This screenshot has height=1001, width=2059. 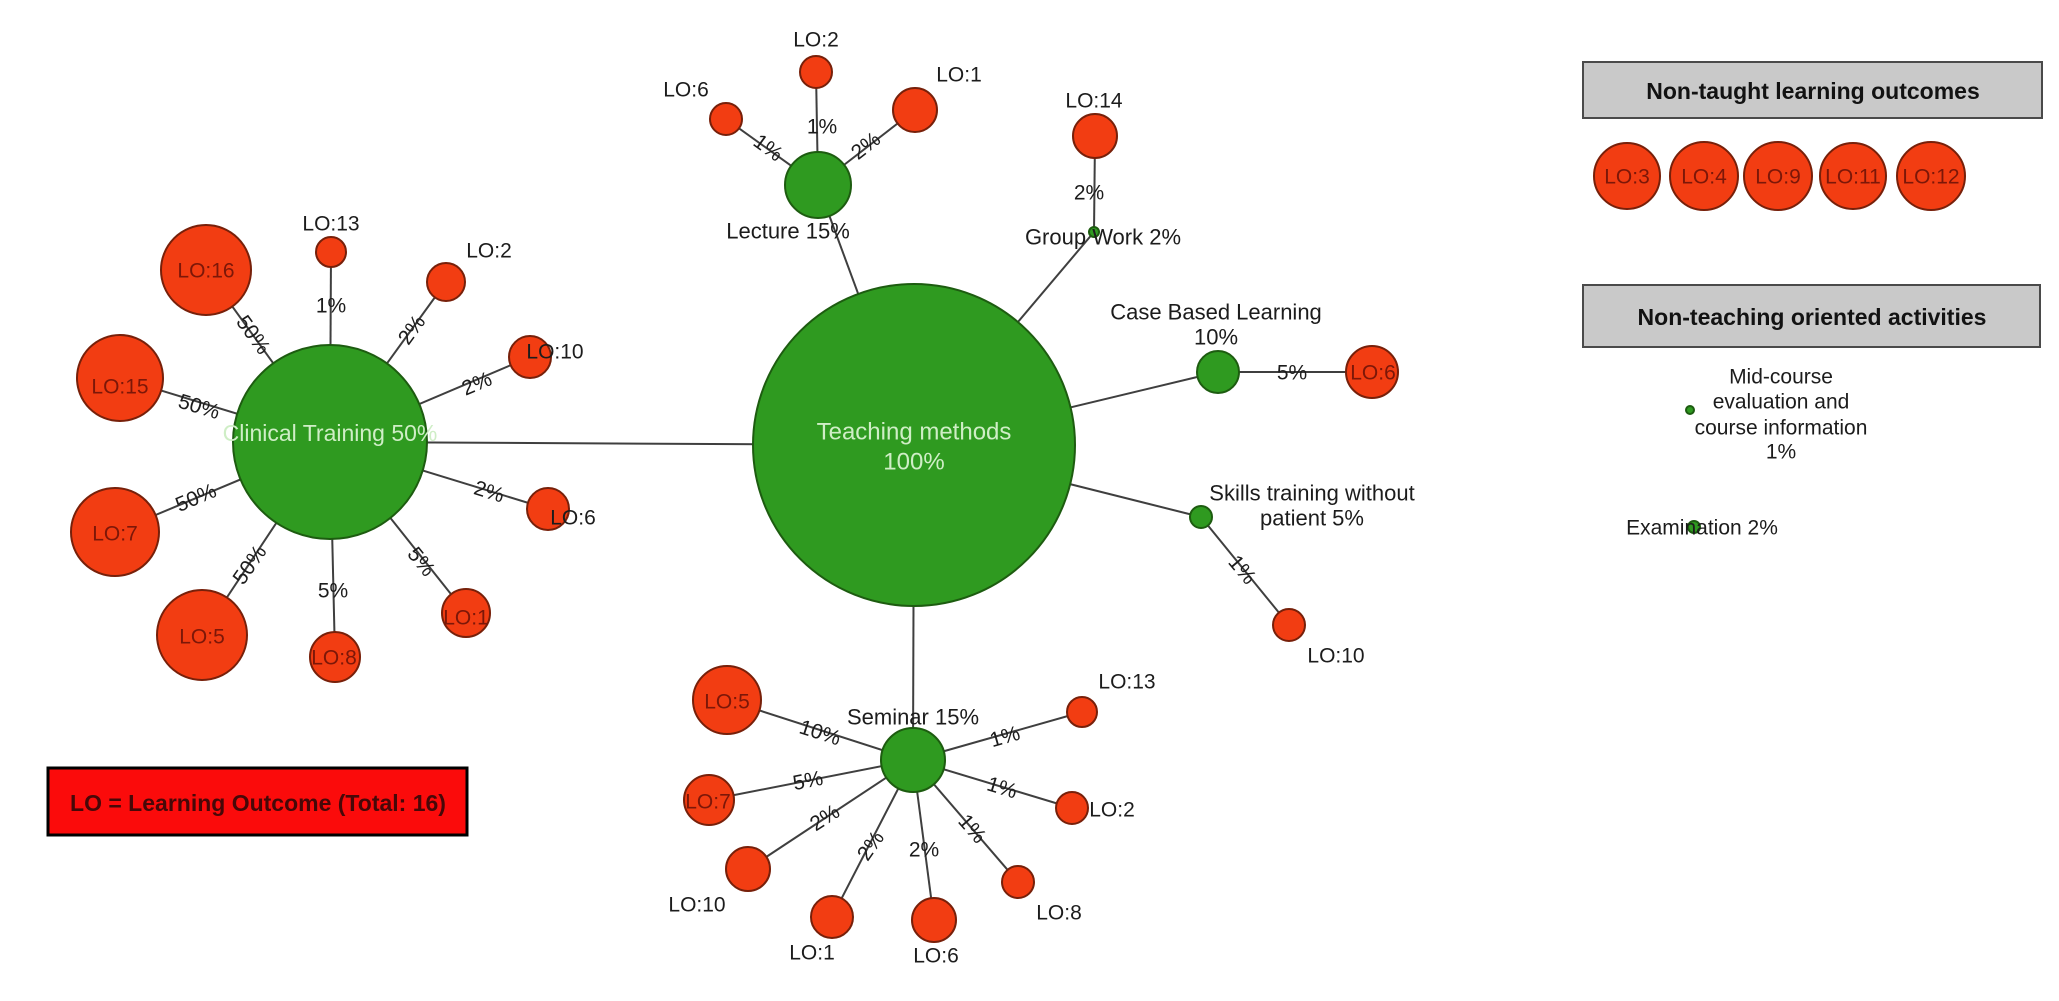 I want to click on node-clinical-lo7, so click(x=115, y=532).